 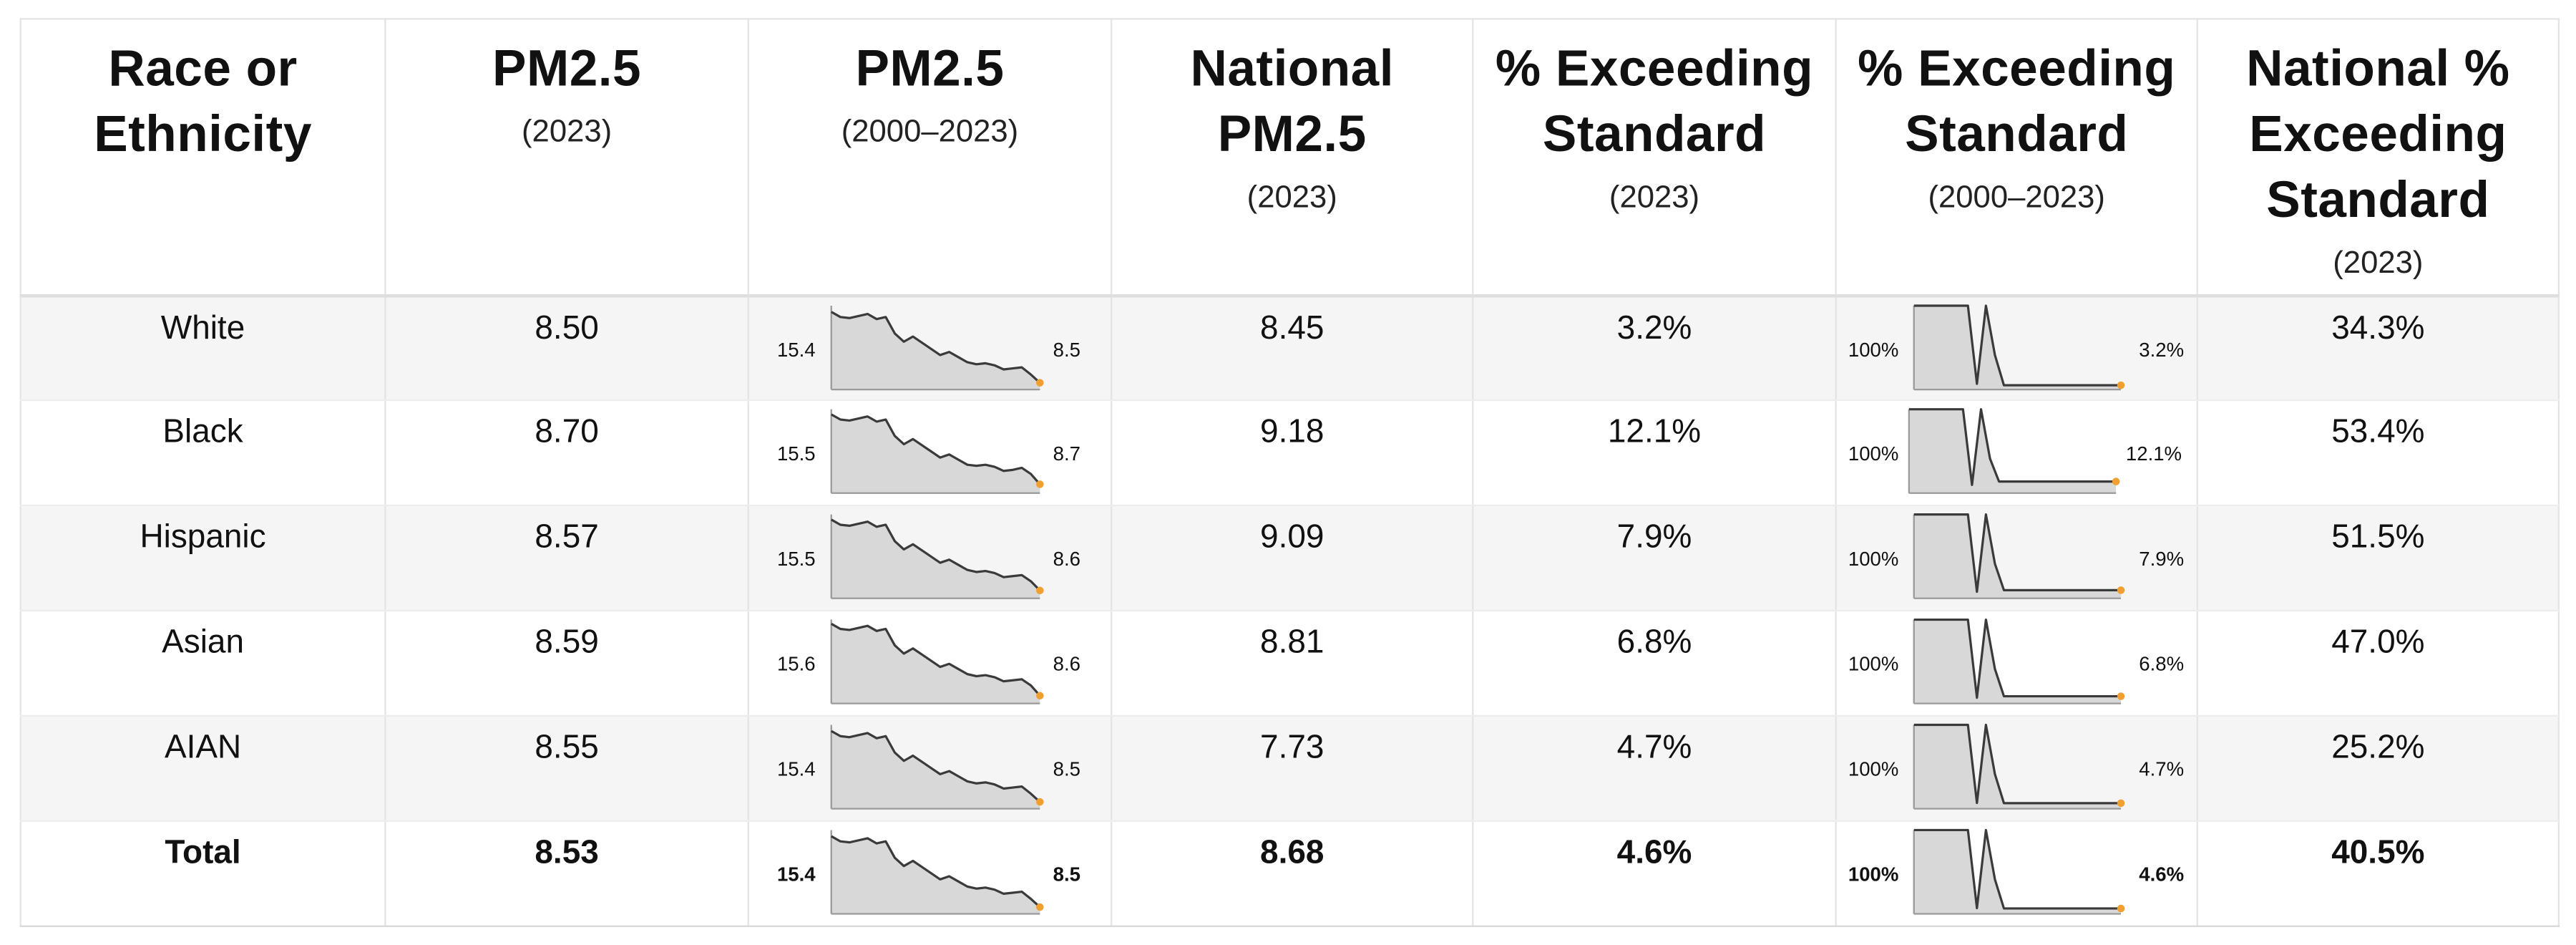 What do you see at coordinates (2378, 348) in the screenshot?
I see `national-pct-exceeding-cell: 34.3%` at bounding box center [2378, 348].